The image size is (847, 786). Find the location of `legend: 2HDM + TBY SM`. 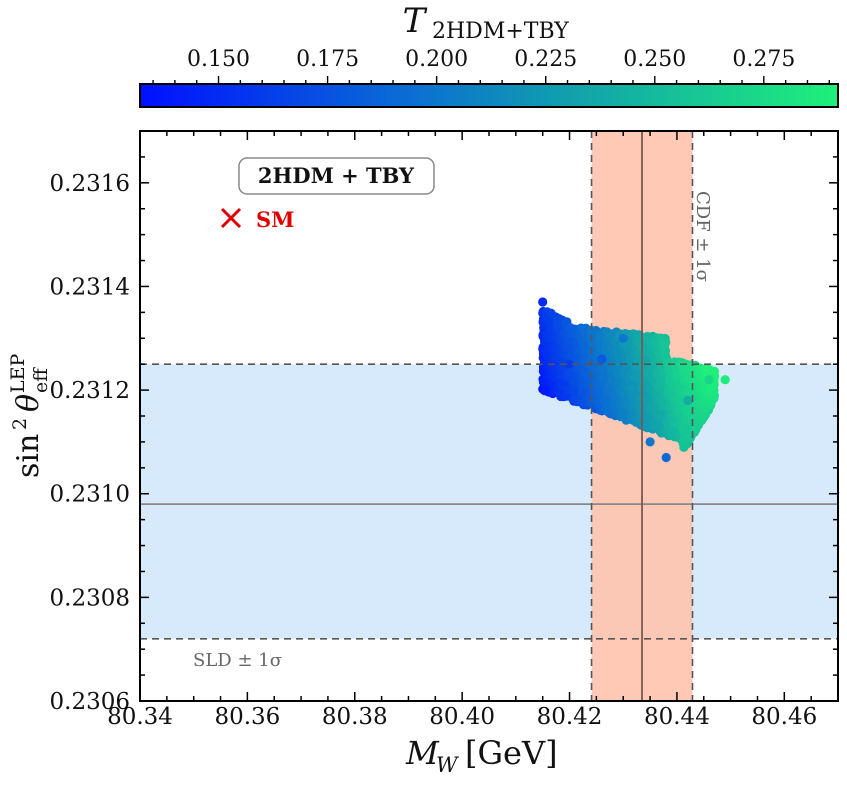

legend: 2HDM + TBY SM is located at coordinates (327, 194).